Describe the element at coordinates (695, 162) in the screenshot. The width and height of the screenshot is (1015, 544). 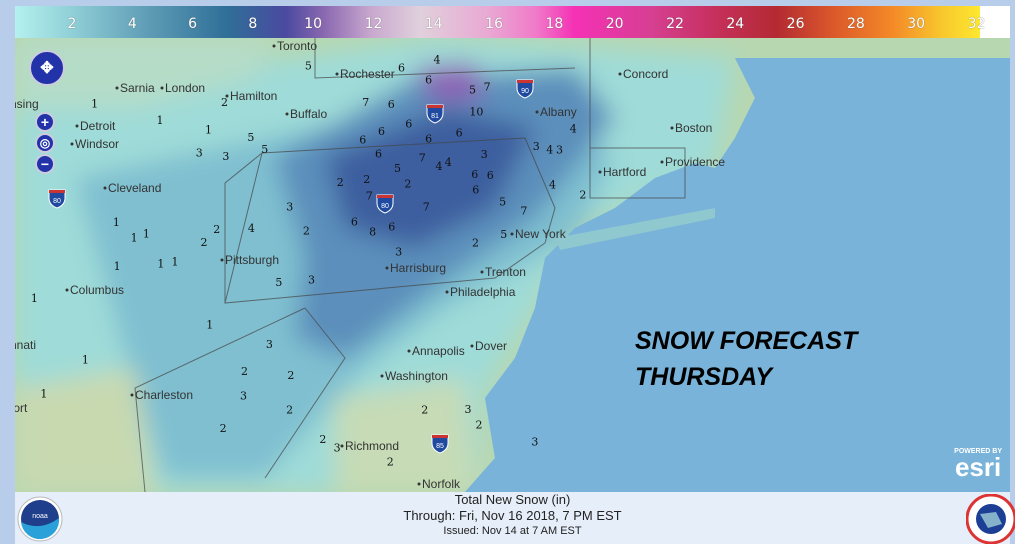
I see `city-label: Providence` at that location.